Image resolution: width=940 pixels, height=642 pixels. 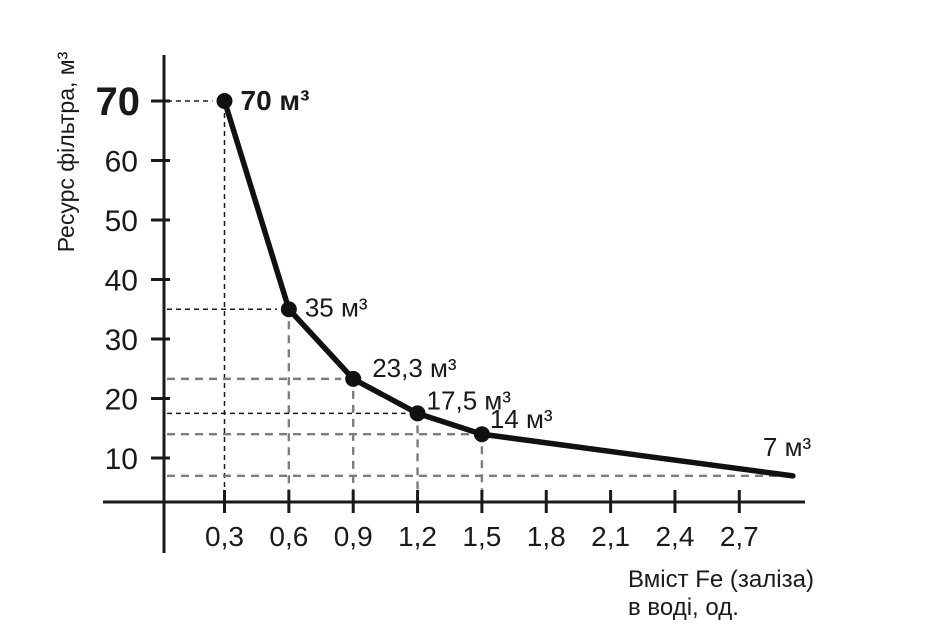 What do you see at coordinates (118, 102) in the screenshot?
I see `y-tick-label: 70` at bounding box center [118, 102].